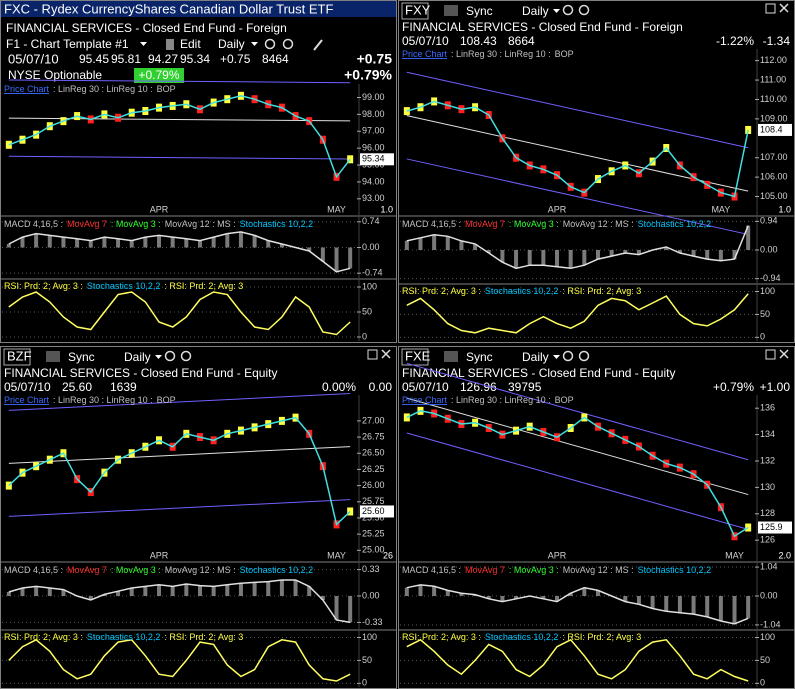 The image size is (795, 689). What do you see at coordinates (126, 59) in the screenshot?
I see `quote-high: 95.81` at bounding box center [126, 59].